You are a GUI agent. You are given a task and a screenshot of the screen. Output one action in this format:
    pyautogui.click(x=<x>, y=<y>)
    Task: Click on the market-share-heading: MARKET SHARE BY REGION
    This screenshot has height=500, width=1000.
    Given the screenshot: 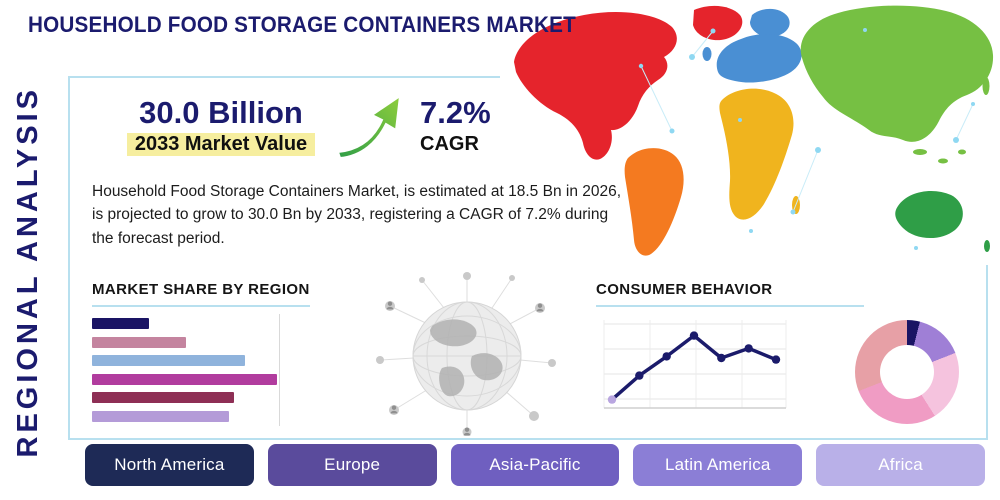 What is the action you would take?
    pyautogui.click(x=201, y=294)
    